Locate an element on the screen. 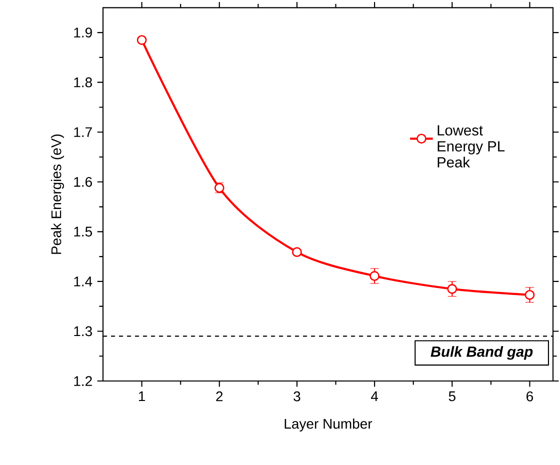  y-axis-title: Peak Energies (eV) is located at coordinates (57, 194).